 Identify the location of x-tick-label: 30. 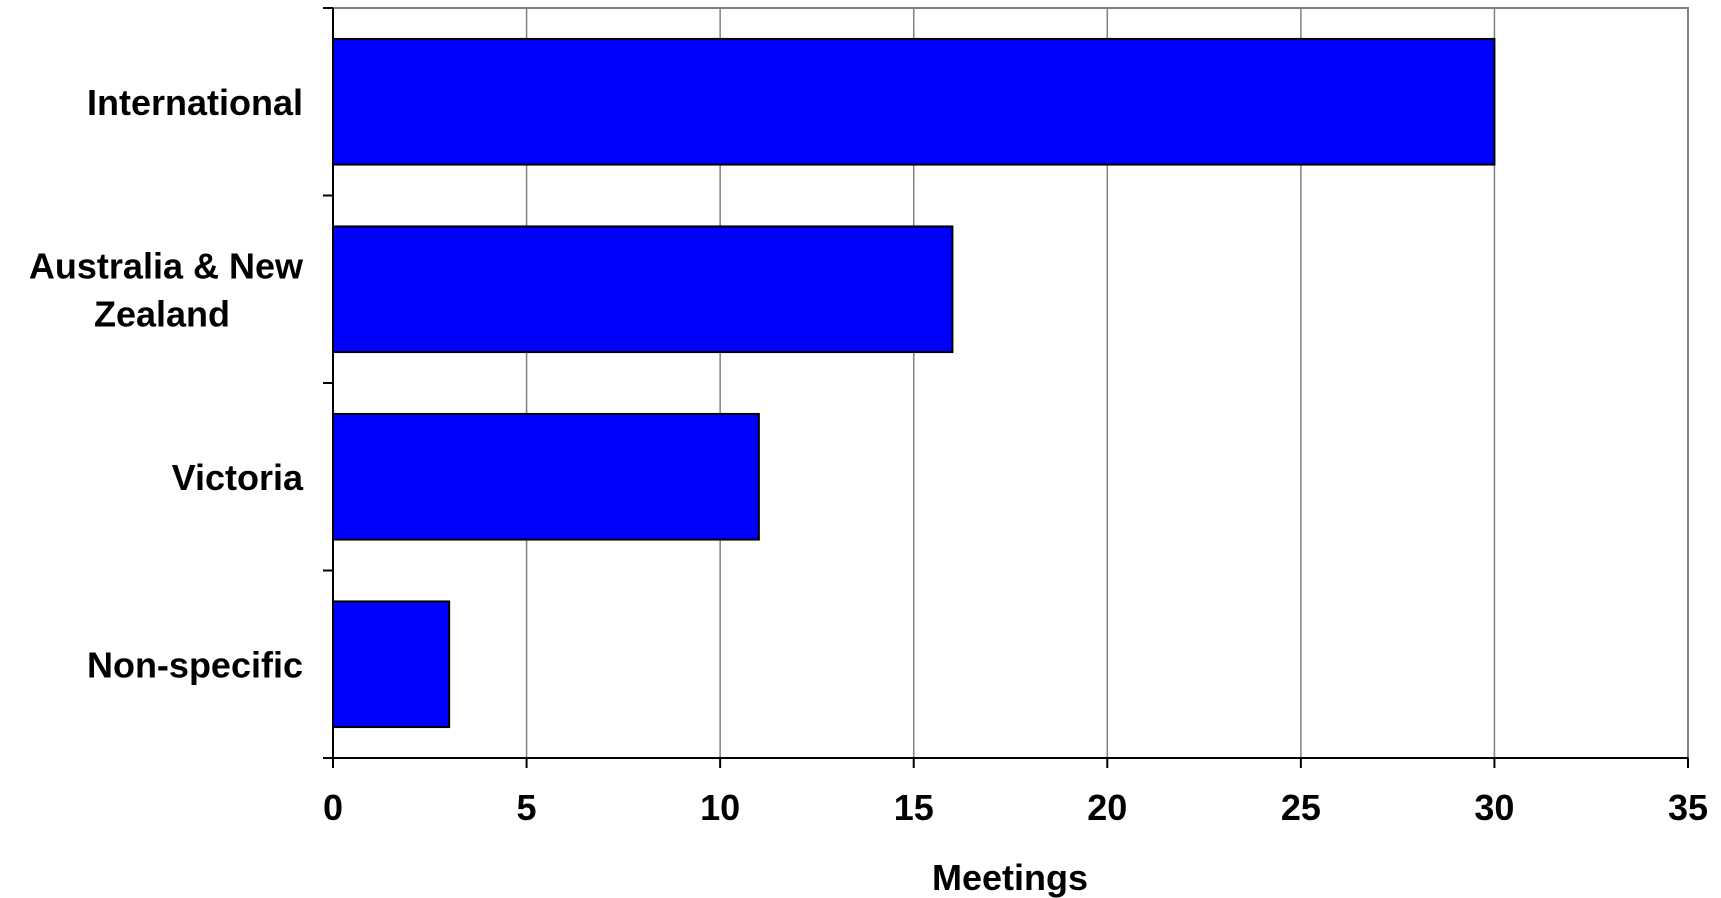
(1494, 807).